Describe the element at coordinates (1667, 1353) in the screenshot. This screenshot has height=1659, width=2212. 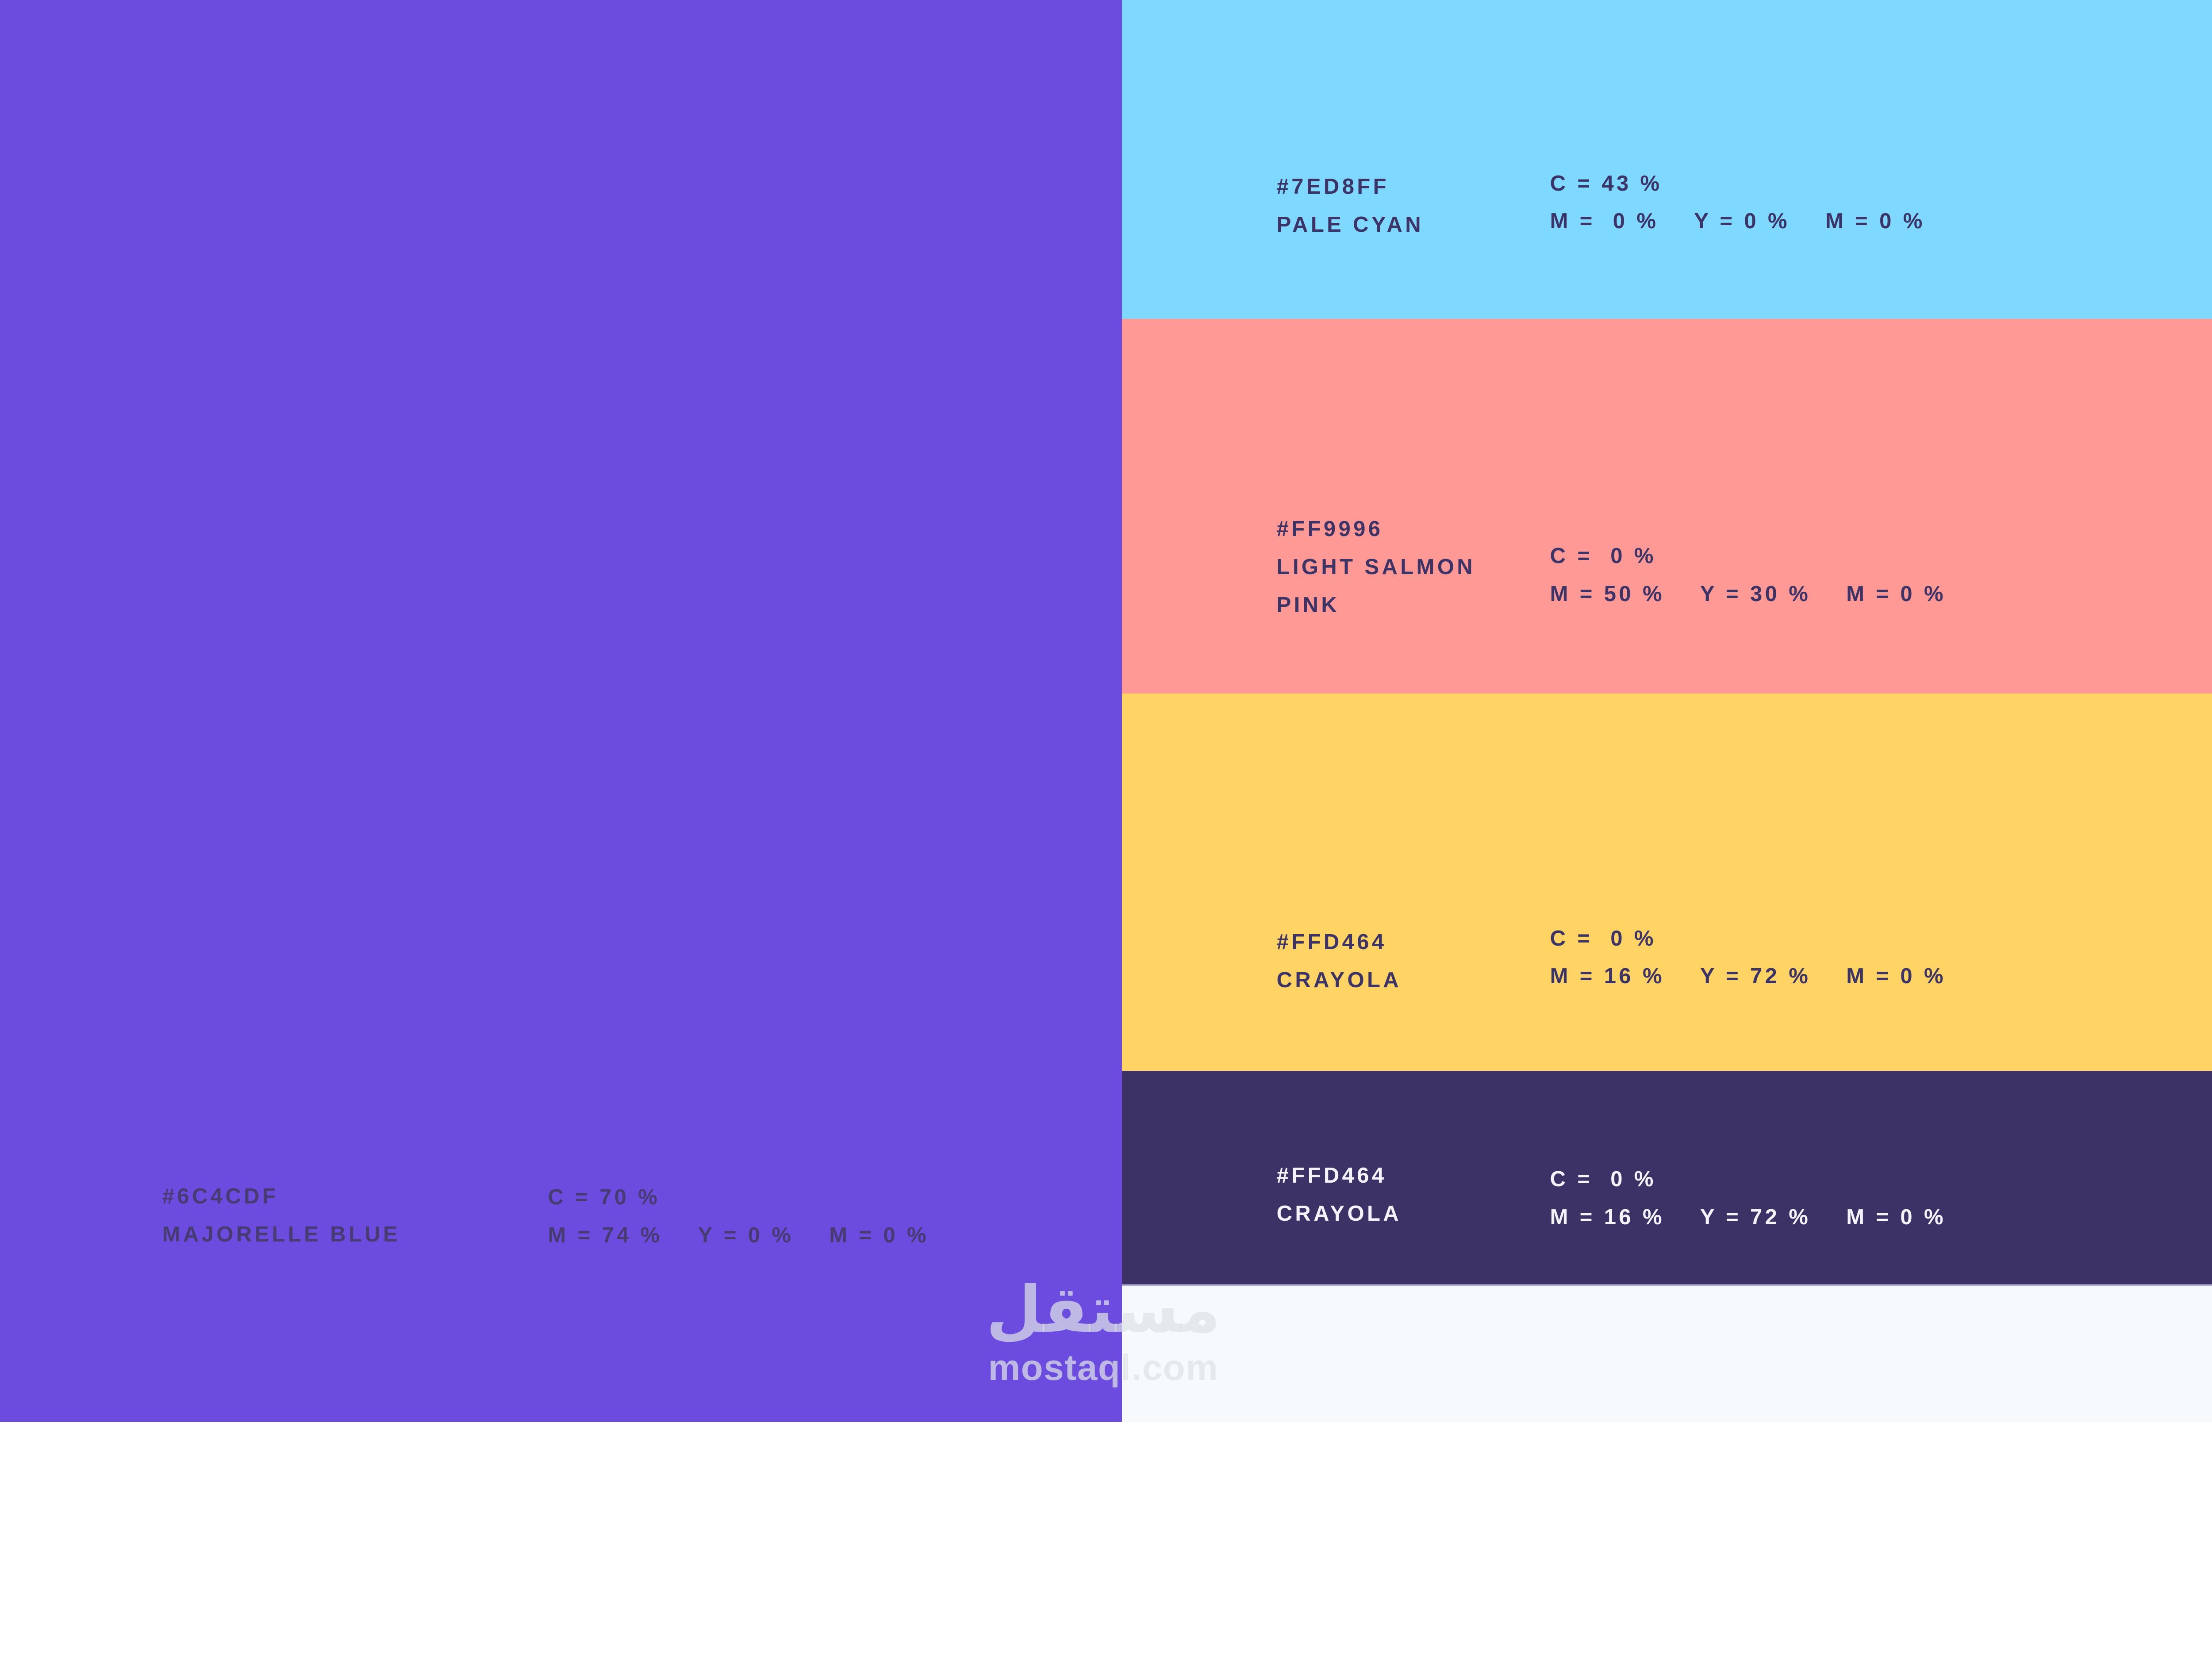
I see `footer-band` at that location.